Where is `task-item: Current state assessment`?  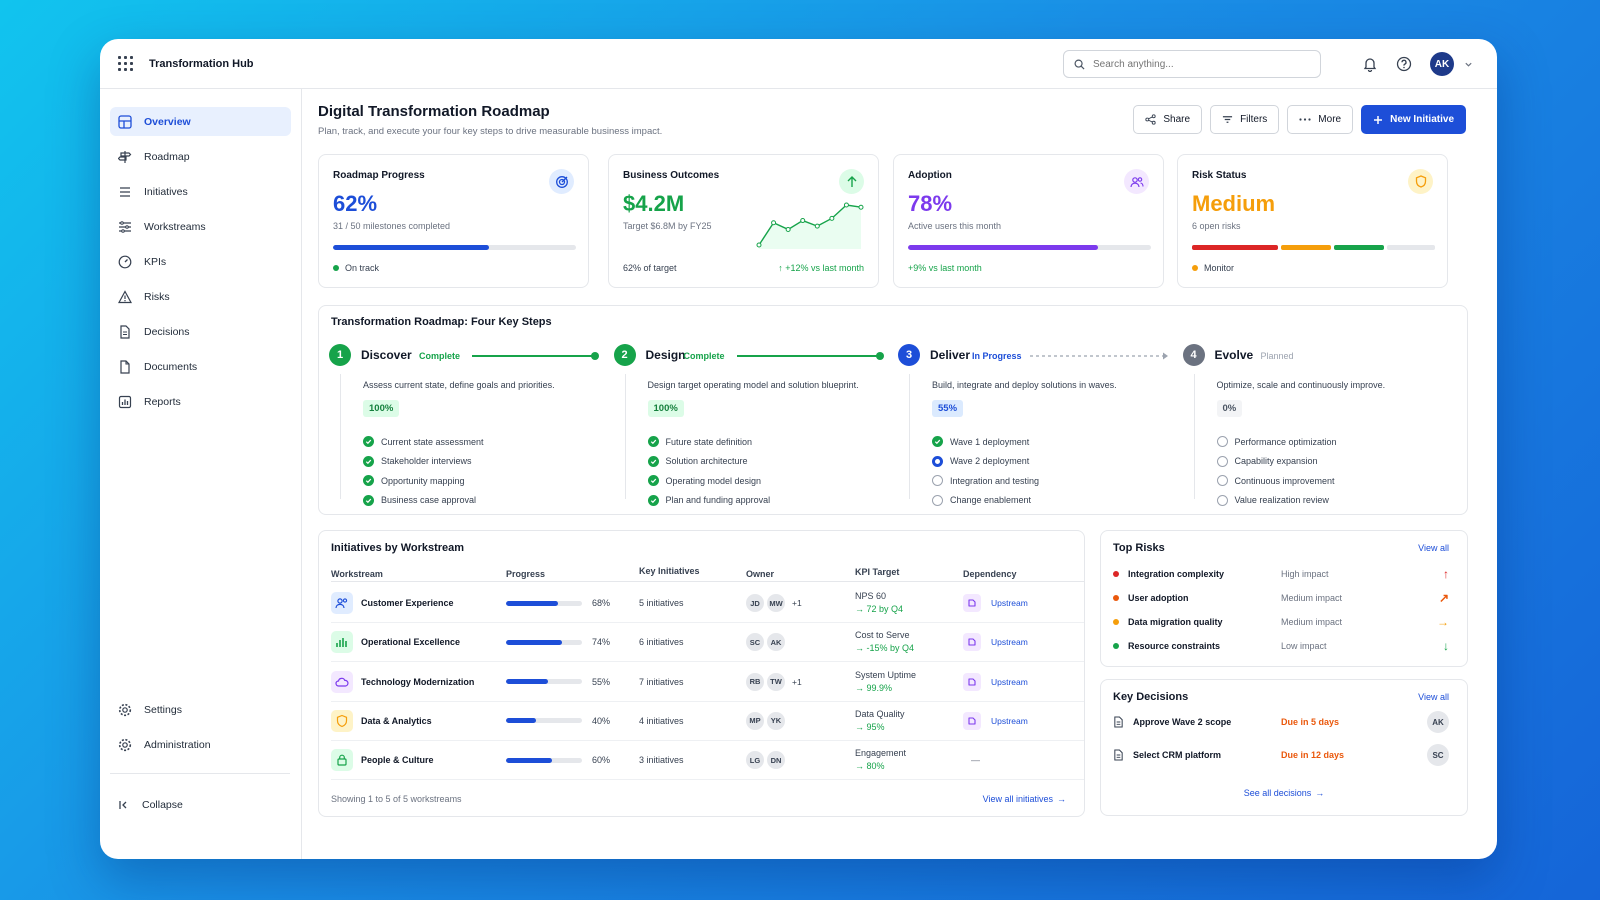
task-item: Current state assessment is located at coordinates (423, 442).